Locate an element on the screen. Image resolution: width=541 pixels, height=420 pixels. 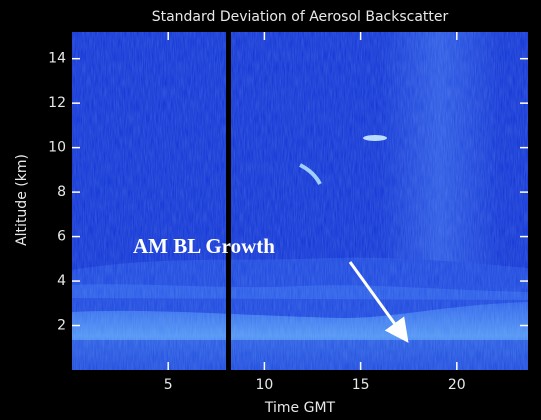
x-tick-label: 5 is located at coordinates (168, 385).